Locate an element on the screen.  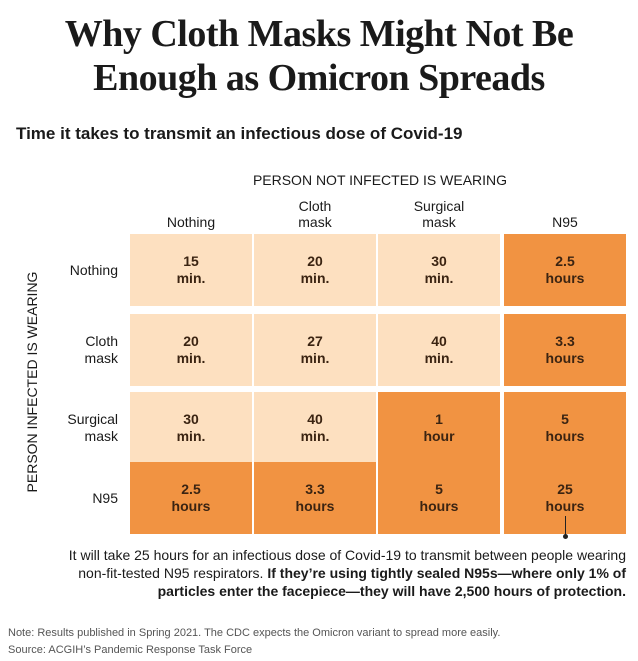
cell-nothing-x-nothing: 15 min. is located at coordinates (191, 270).